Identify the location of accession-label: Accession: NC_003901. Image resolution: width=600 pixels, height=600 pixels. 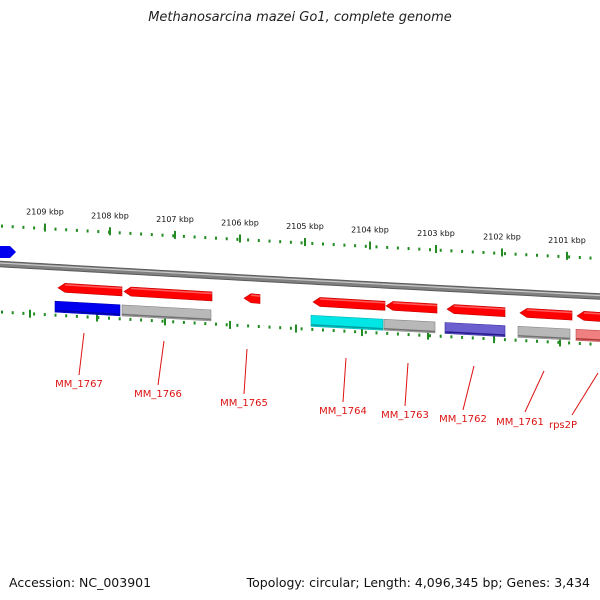
(80, 582).